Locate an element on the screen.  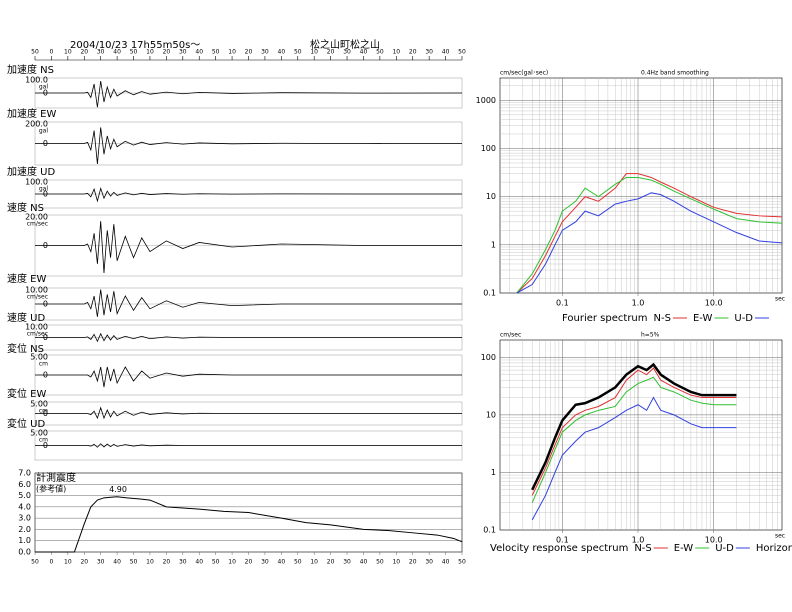
chart-title: 計測震度 is located at coordinates (56, 477).